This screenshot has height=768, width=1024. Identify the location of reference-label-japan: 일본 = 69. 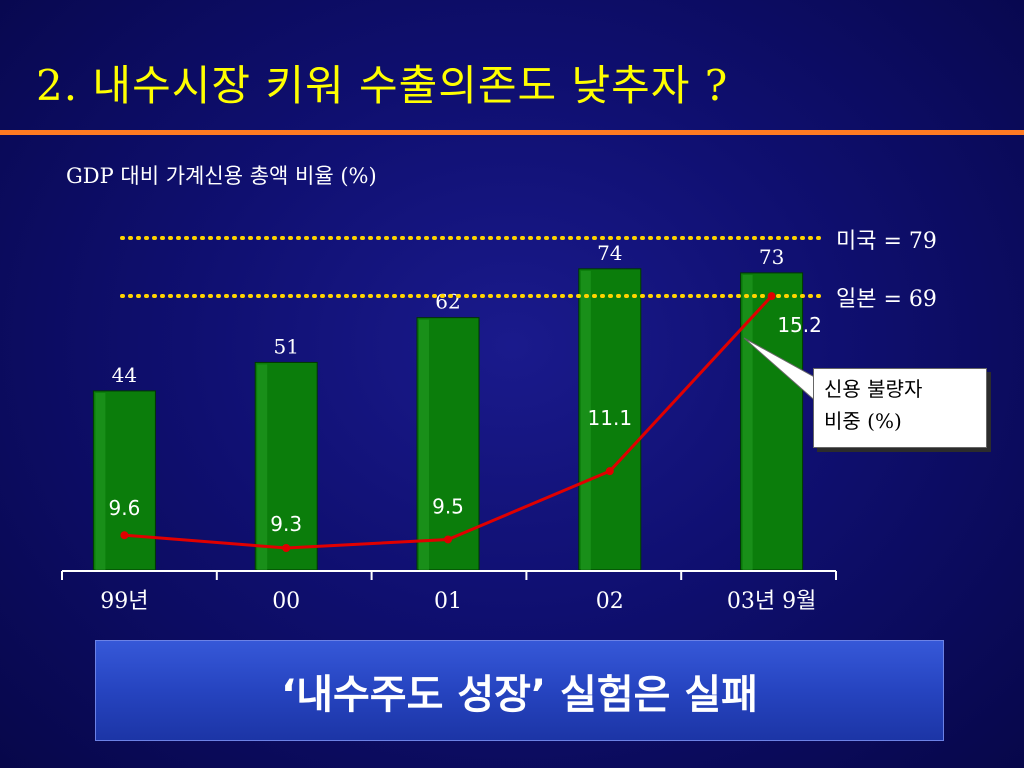
(886, 299).